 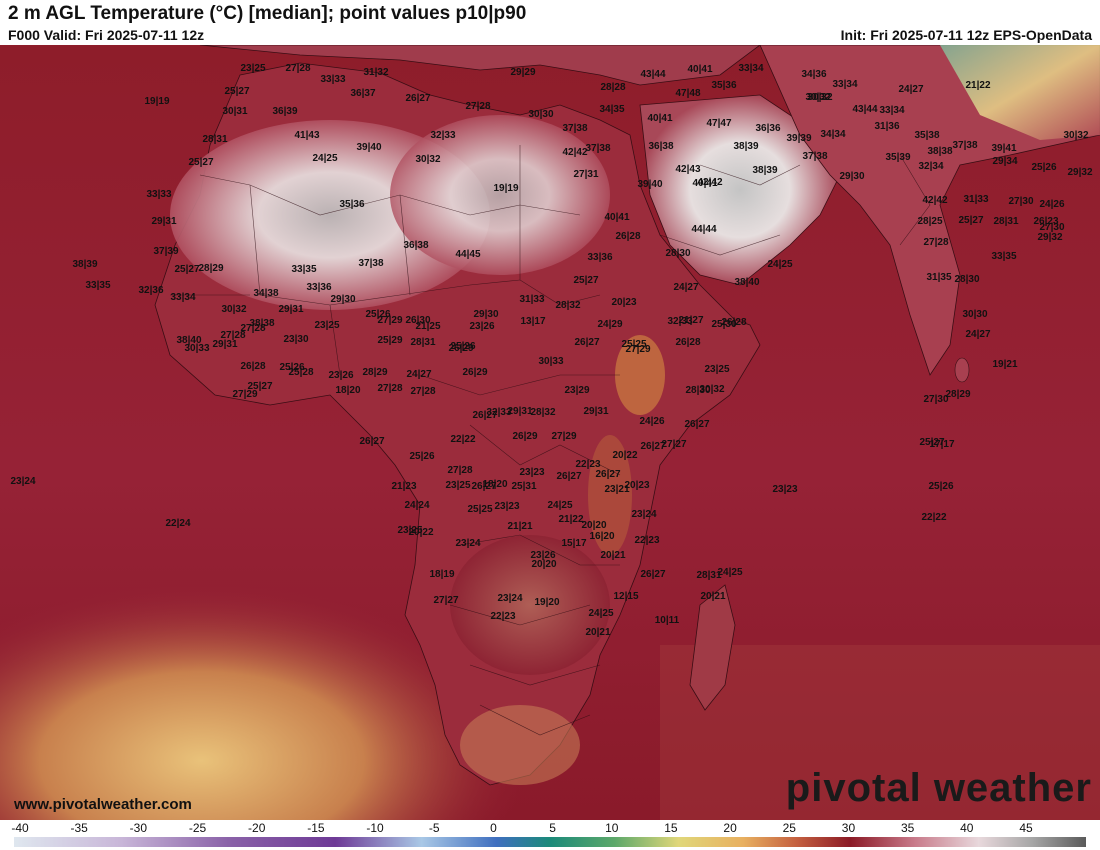 What do you see at coordinates (266, 293) in the screenshot?
I see `point-value-label: 34|38` at bounding box center [266, 293].